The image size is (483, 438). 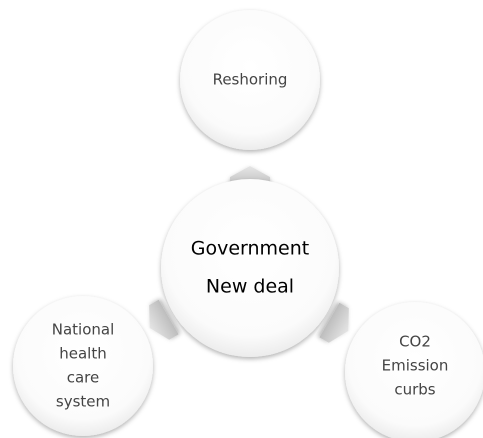 What do you see at coordinates (164, 319) in the screenshot?
I see `arrow-left` at bounding box center [164, 319].